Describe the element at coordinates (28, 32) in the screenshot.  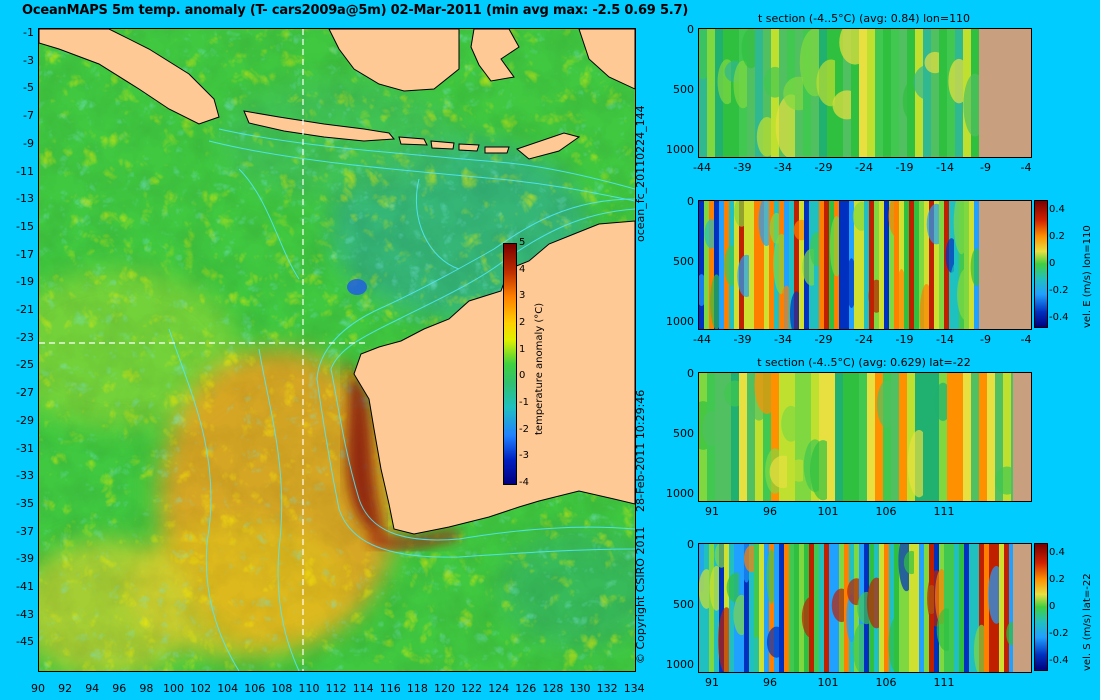
I see `lat-tick-label: -1` at that location.